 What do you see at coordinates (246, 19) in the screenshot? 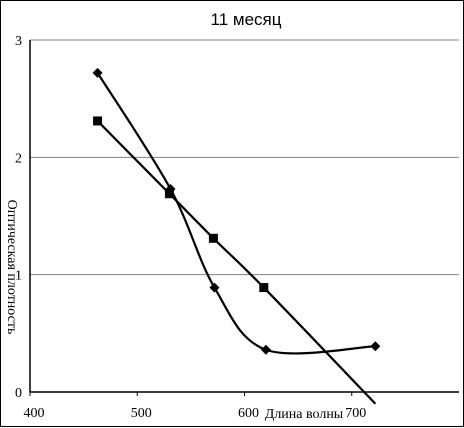
I see `chart-title: 11 месяц` at bounding box center [246, 19].